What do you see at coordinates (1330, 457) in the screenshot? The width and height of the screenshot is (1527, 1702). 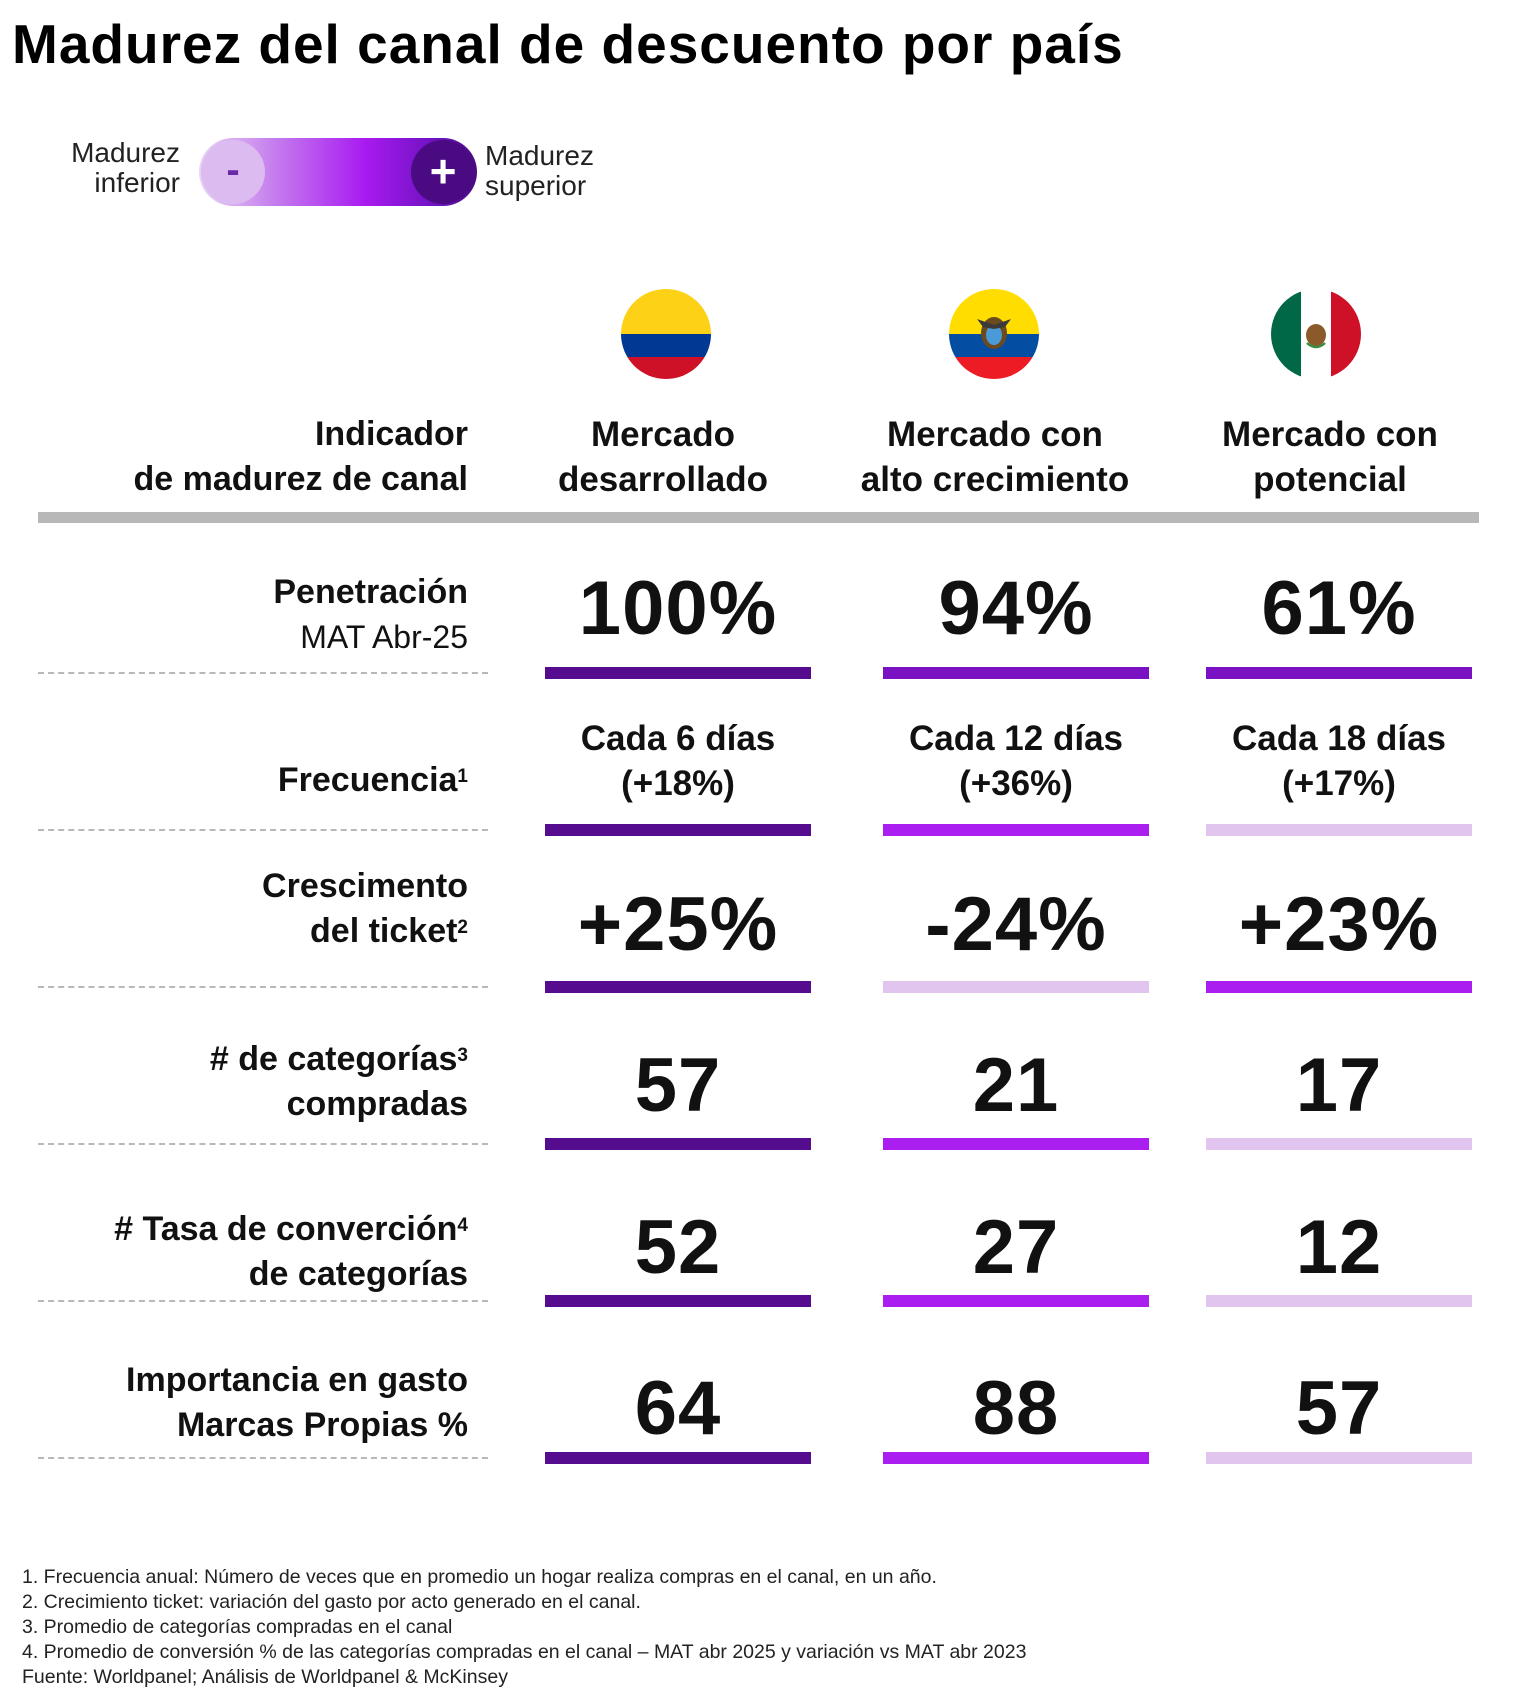 I see `column-header-potencial: Mercado con potencial` at bounding box center [1330, 457].